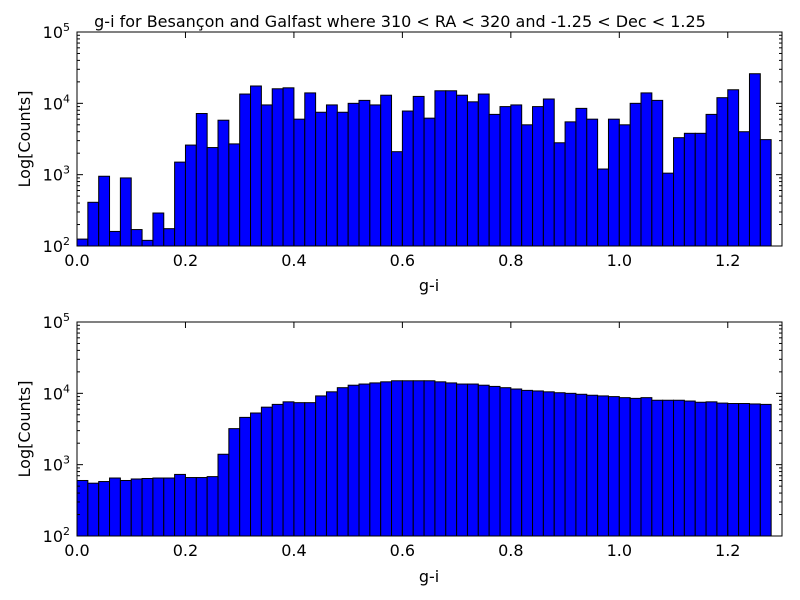 This screenshot has width=800, height=600. What do you see at coordinates (429, 576) in the screenshot?
I see `bottom-x-axis-label: g-i` at bounding box center [429, 576].